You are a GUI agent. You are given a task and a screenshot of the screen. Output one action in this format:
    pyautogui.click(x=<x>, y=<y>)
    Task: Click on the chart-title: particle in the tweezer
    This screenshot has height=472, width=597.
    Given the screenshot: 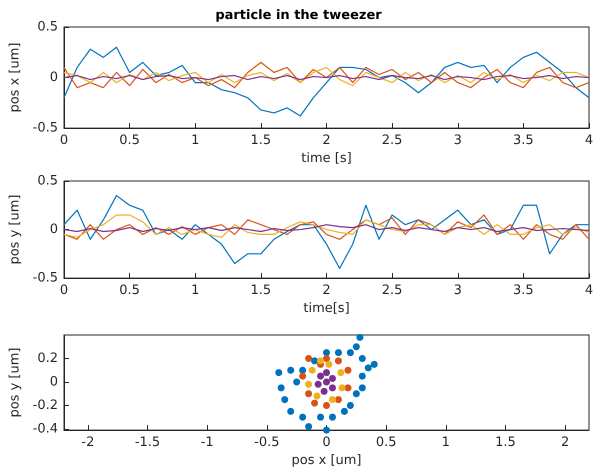 What is the action you would take?
    pyautogui.click(x=298, y=15)
    